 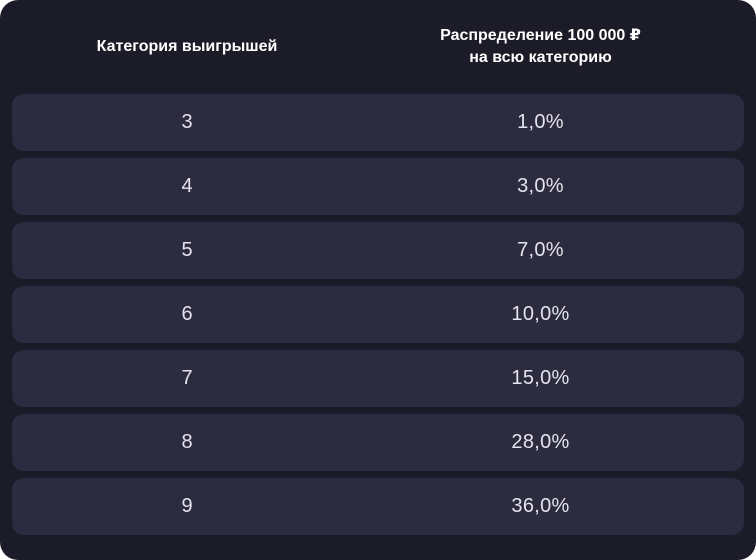 I want to click on table-row: 7 15,0%, so click(x=378, y=378).